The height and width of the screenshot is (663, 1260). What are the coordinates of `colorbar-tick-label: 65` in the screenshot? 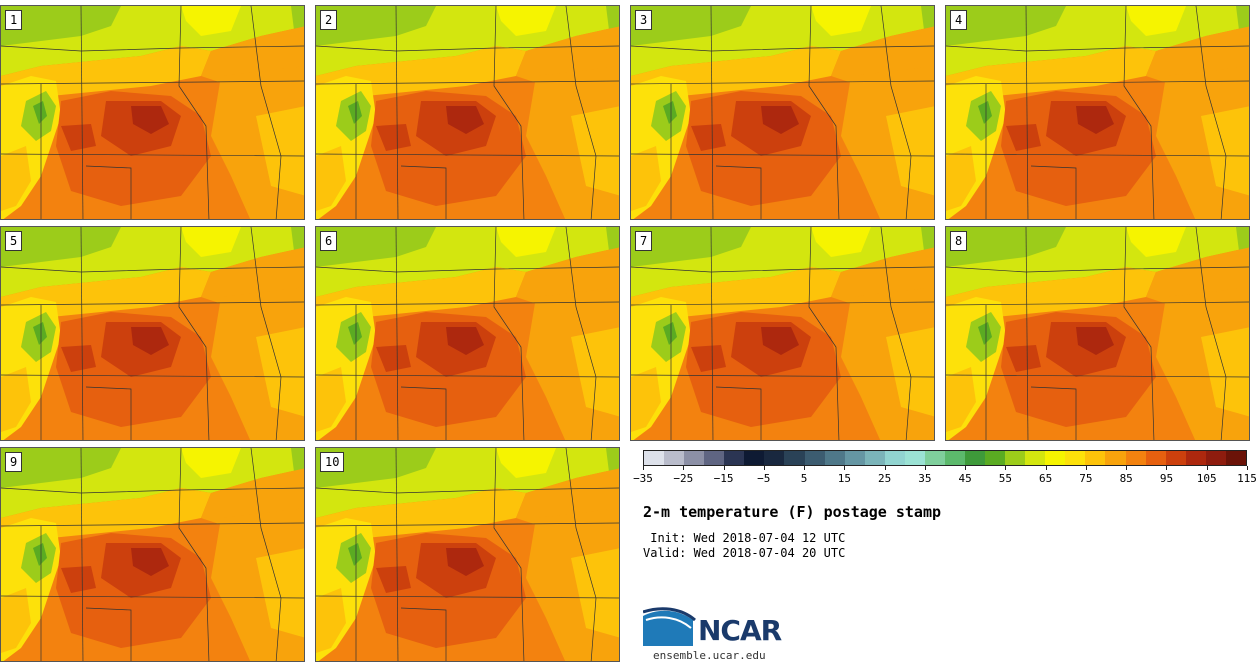 It's located at (1046, 478).